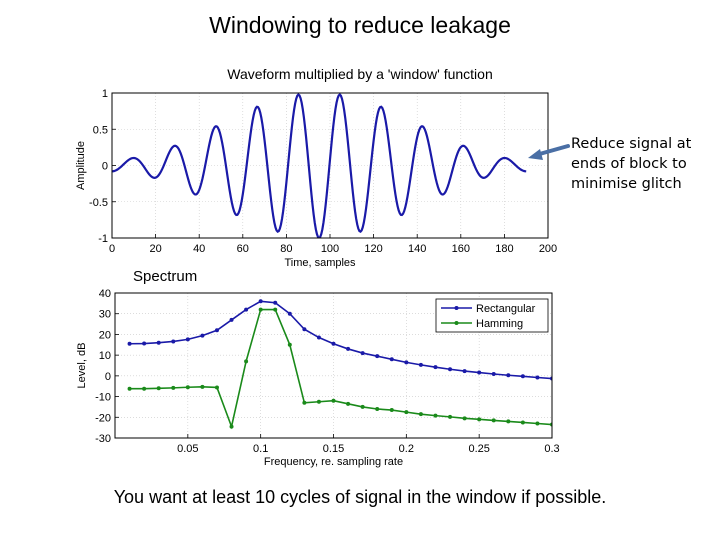  Describe the element at coordinates (548, 249) in the screenshot. I see `waveform-x-tick-label: 200` at that location.